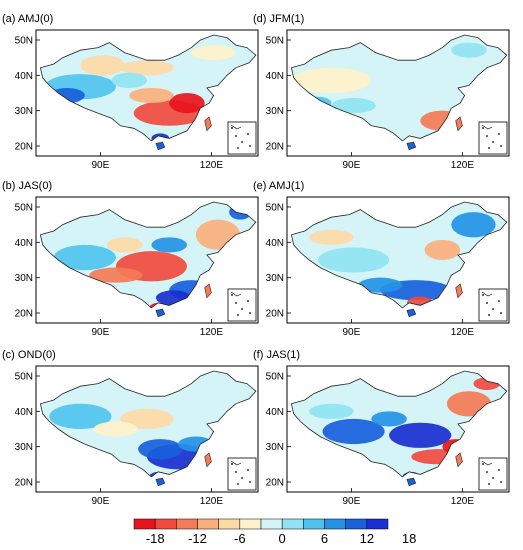 The image size is (523, 550). What do you see at coordinates (276, 355) in the screenshot?
I see `panel-title: (f) JAS(1)` at bounding box center [276, 355].